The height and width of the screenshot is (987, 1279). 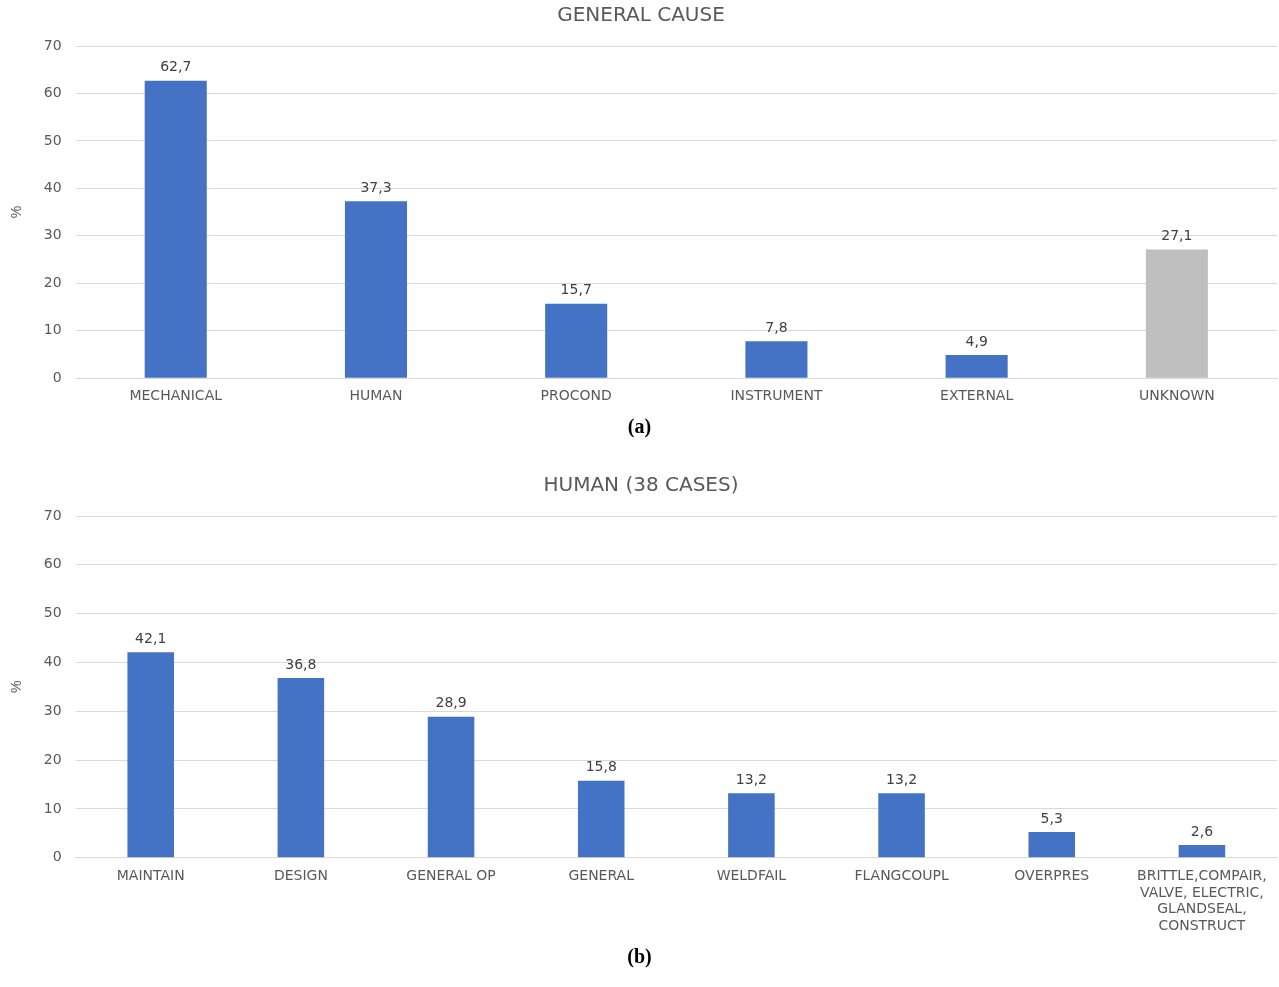 What do you see at coordinates (576, 289) in the screenshot?
I see `data-label: 15,7` at bounding box center [576, 289].